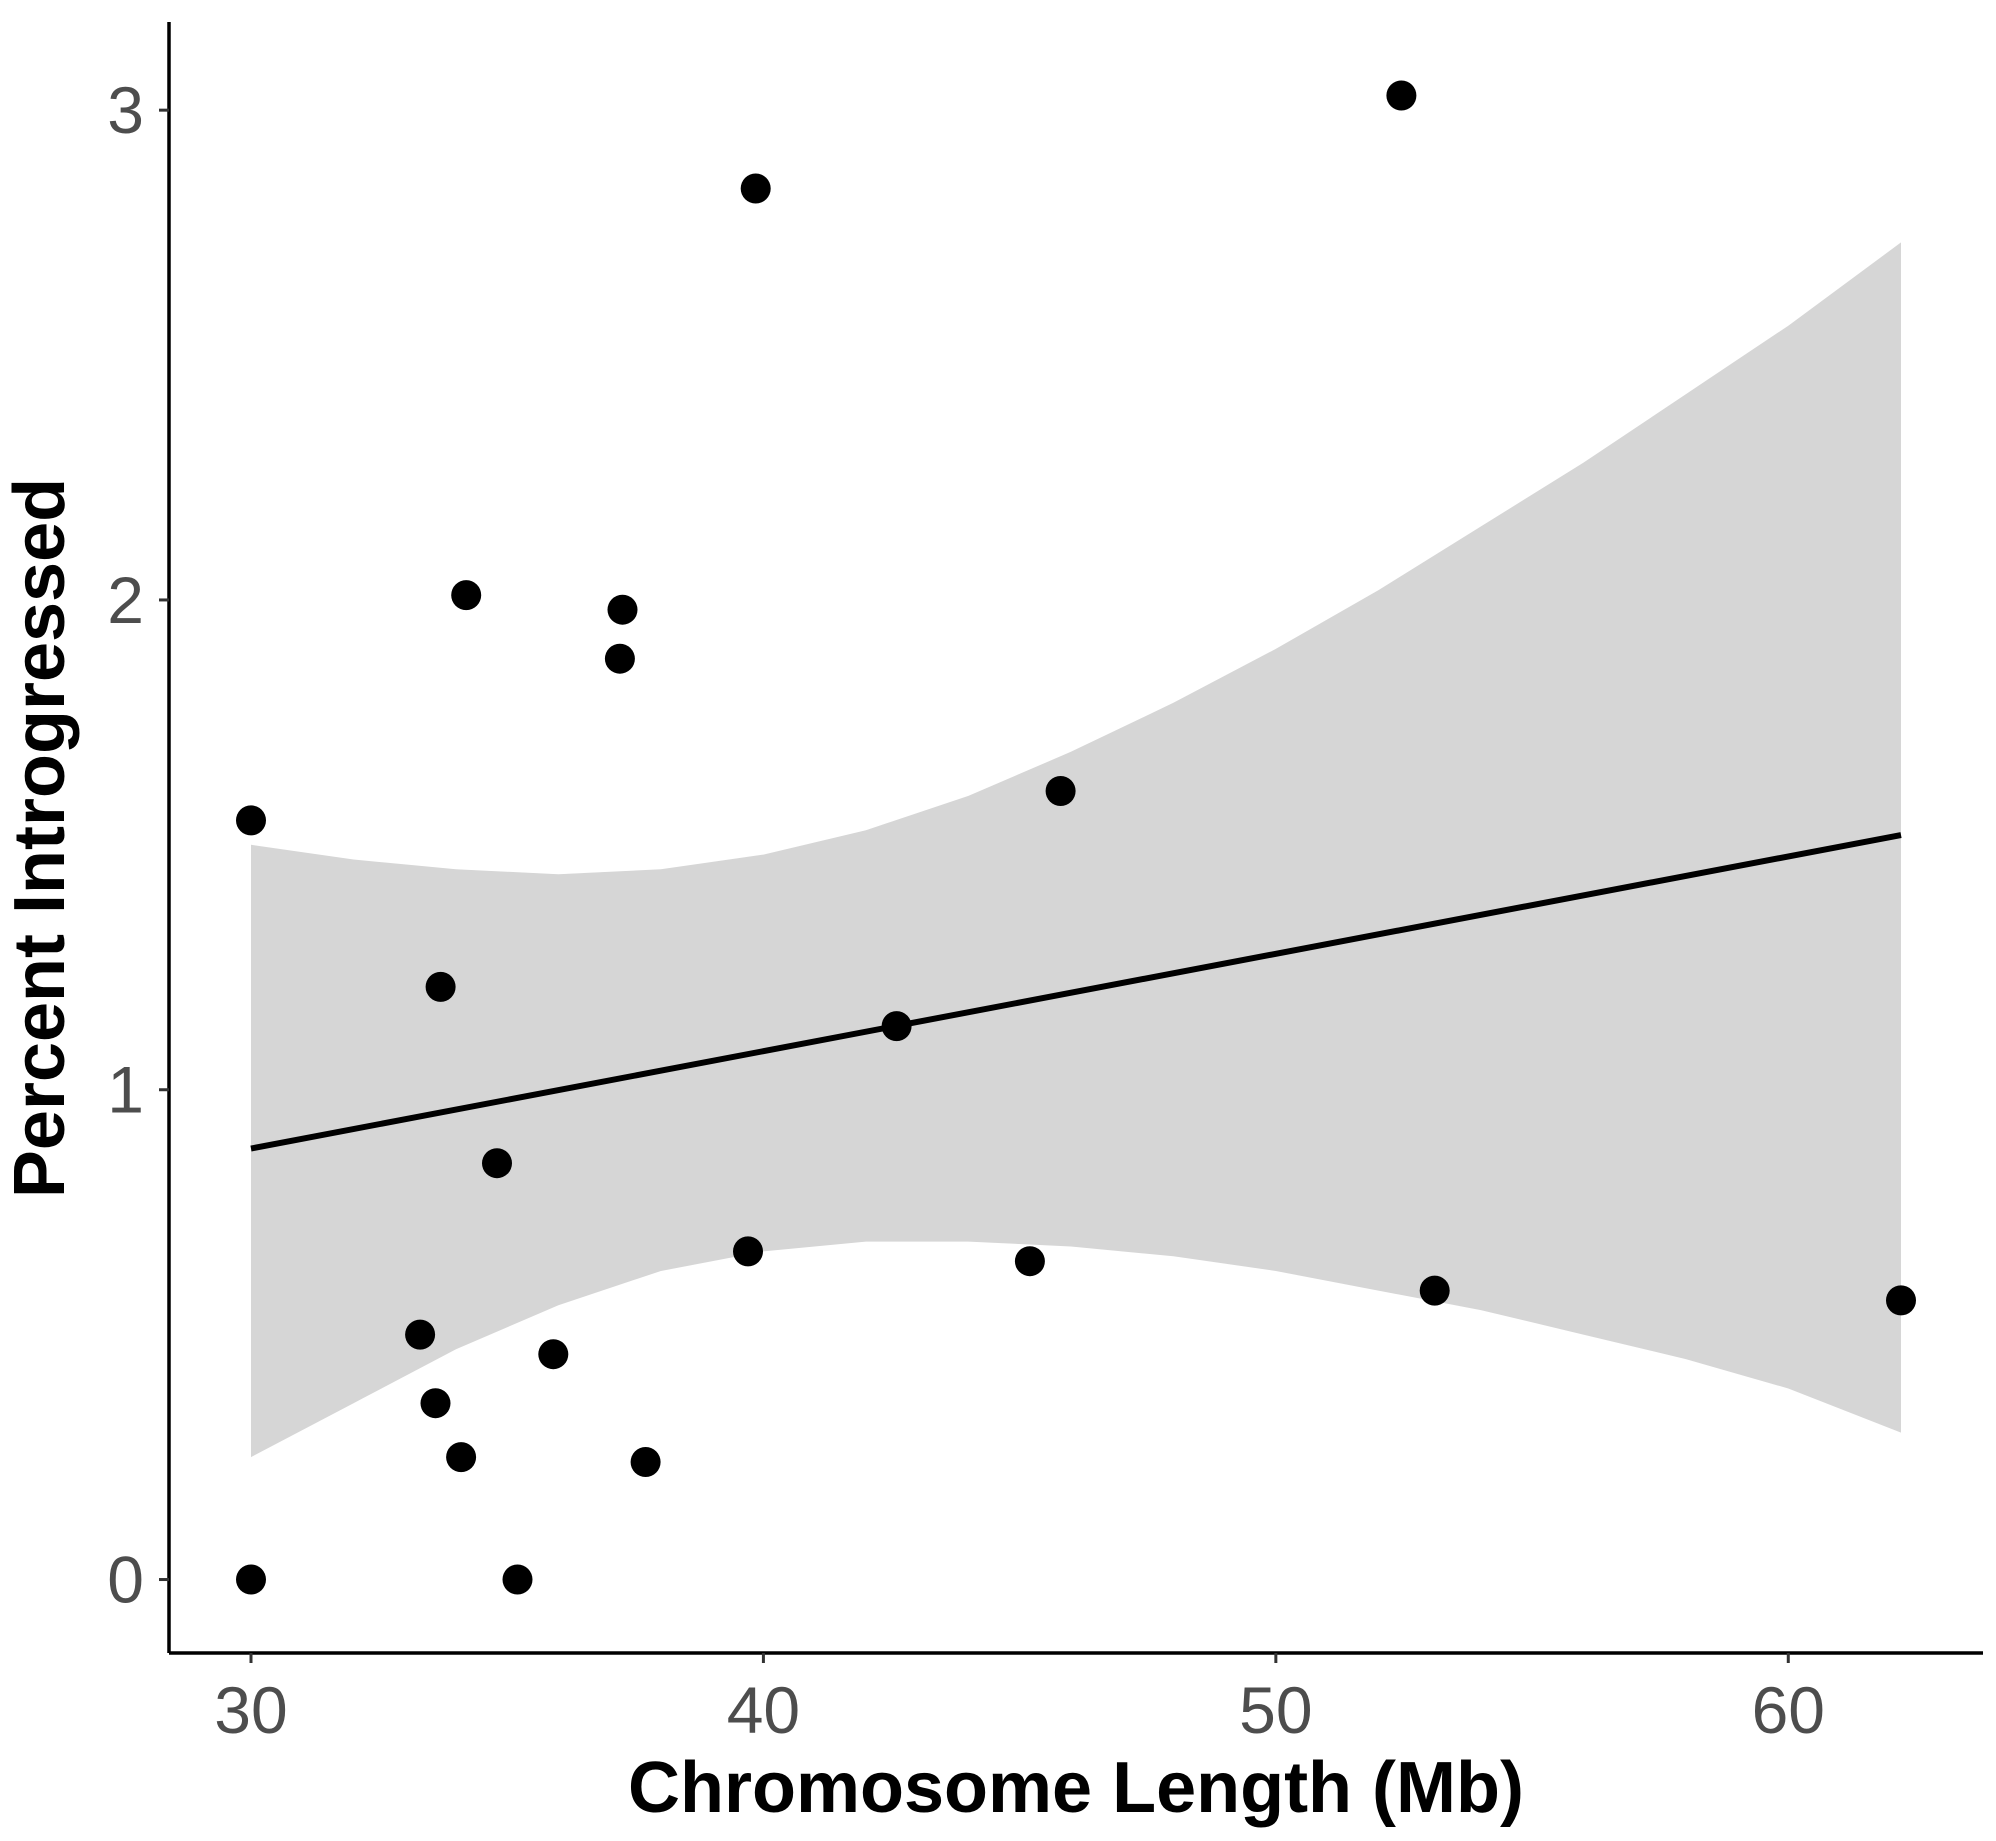 Image resolution: width=1996 pixels, height=1841 pixels. Describe the element at coordinates (1076, 1788) in the screenshot. I see `x-axis-title: Chromosome Length (Mb)` at that location.